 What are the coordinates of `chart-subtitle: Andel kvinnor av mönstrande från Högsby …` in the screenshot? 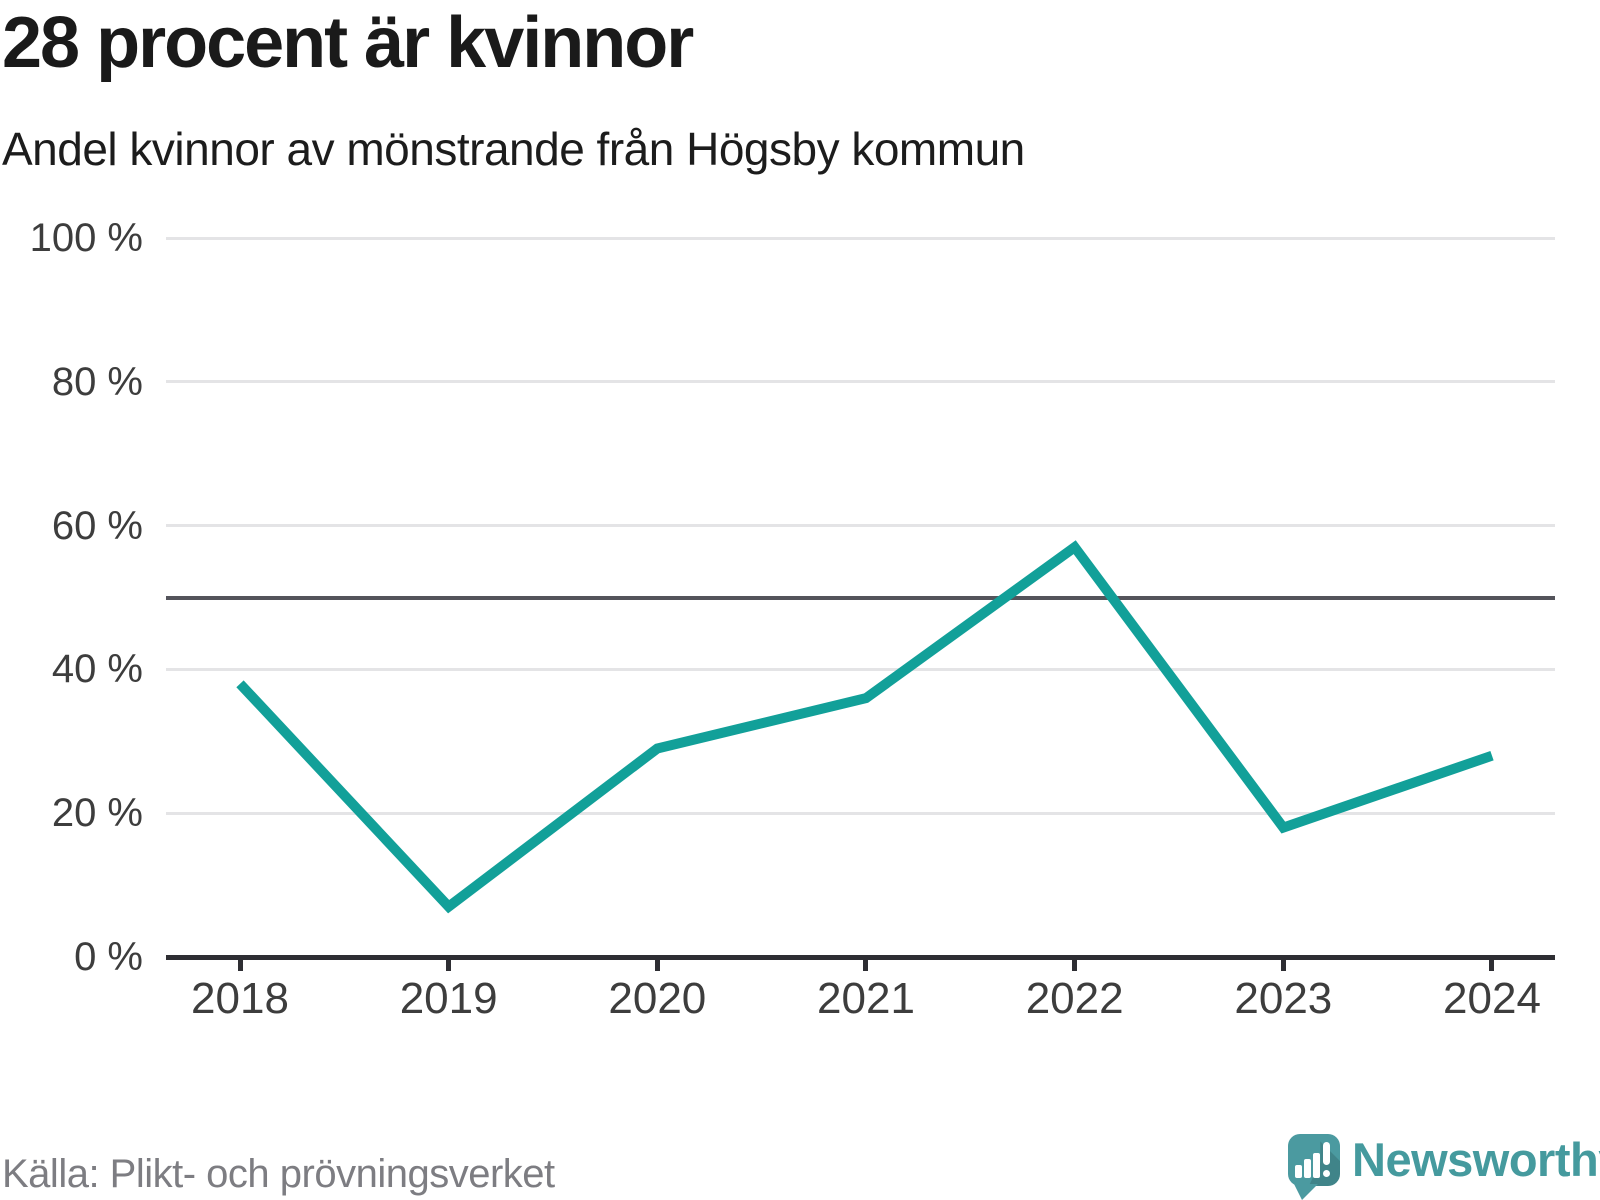 It's located at (513, 149).